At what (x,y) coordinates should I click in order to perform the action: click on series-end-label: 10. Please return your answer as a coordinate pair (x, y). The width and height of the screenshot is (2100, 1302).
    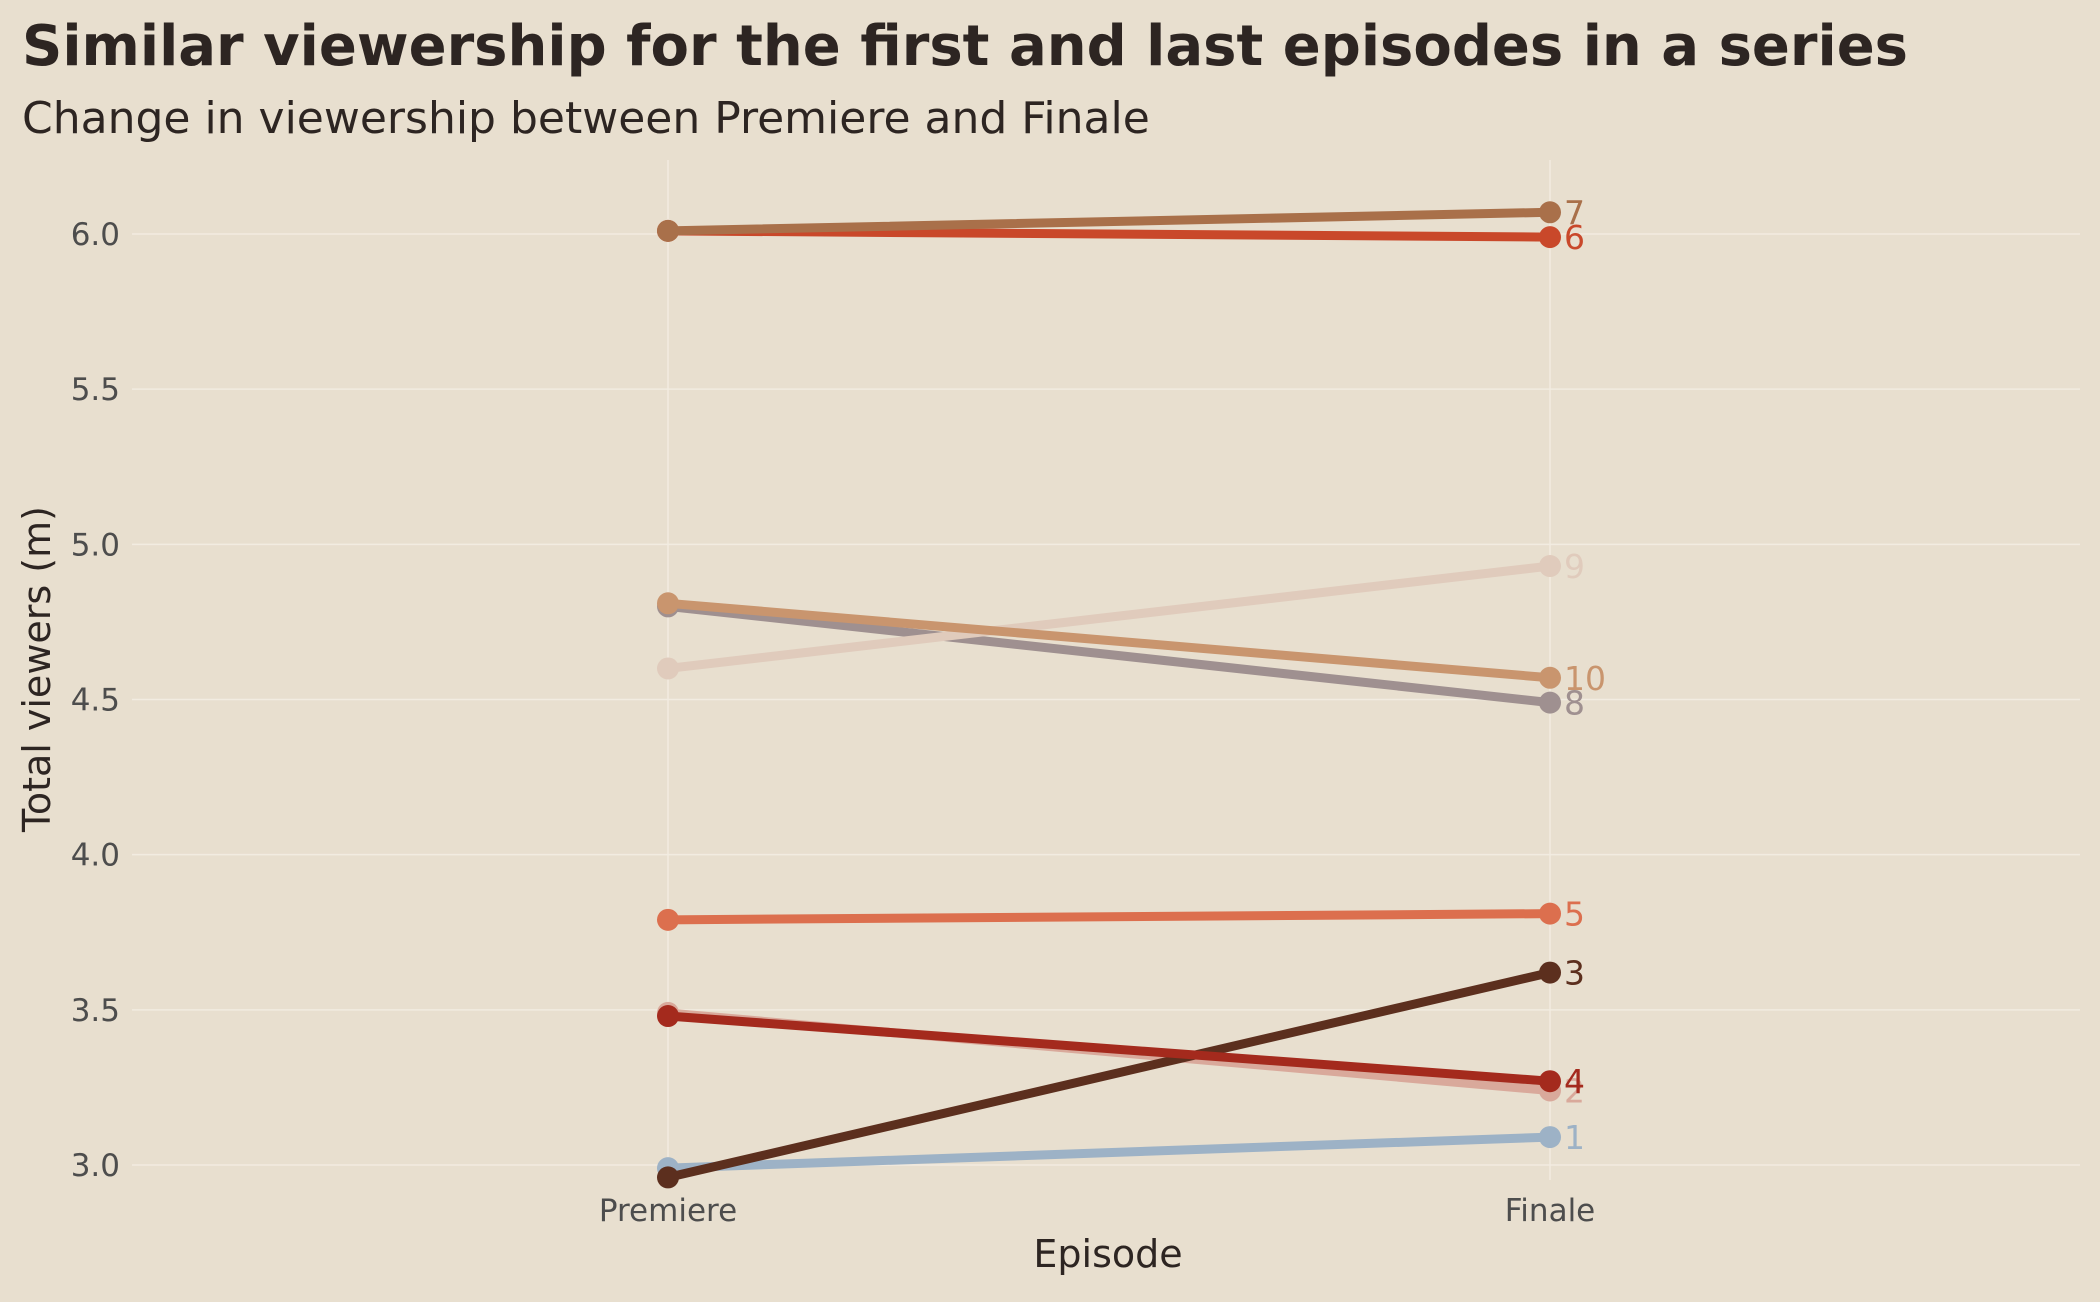
    Looking at the image, I should click on (1585, 678).